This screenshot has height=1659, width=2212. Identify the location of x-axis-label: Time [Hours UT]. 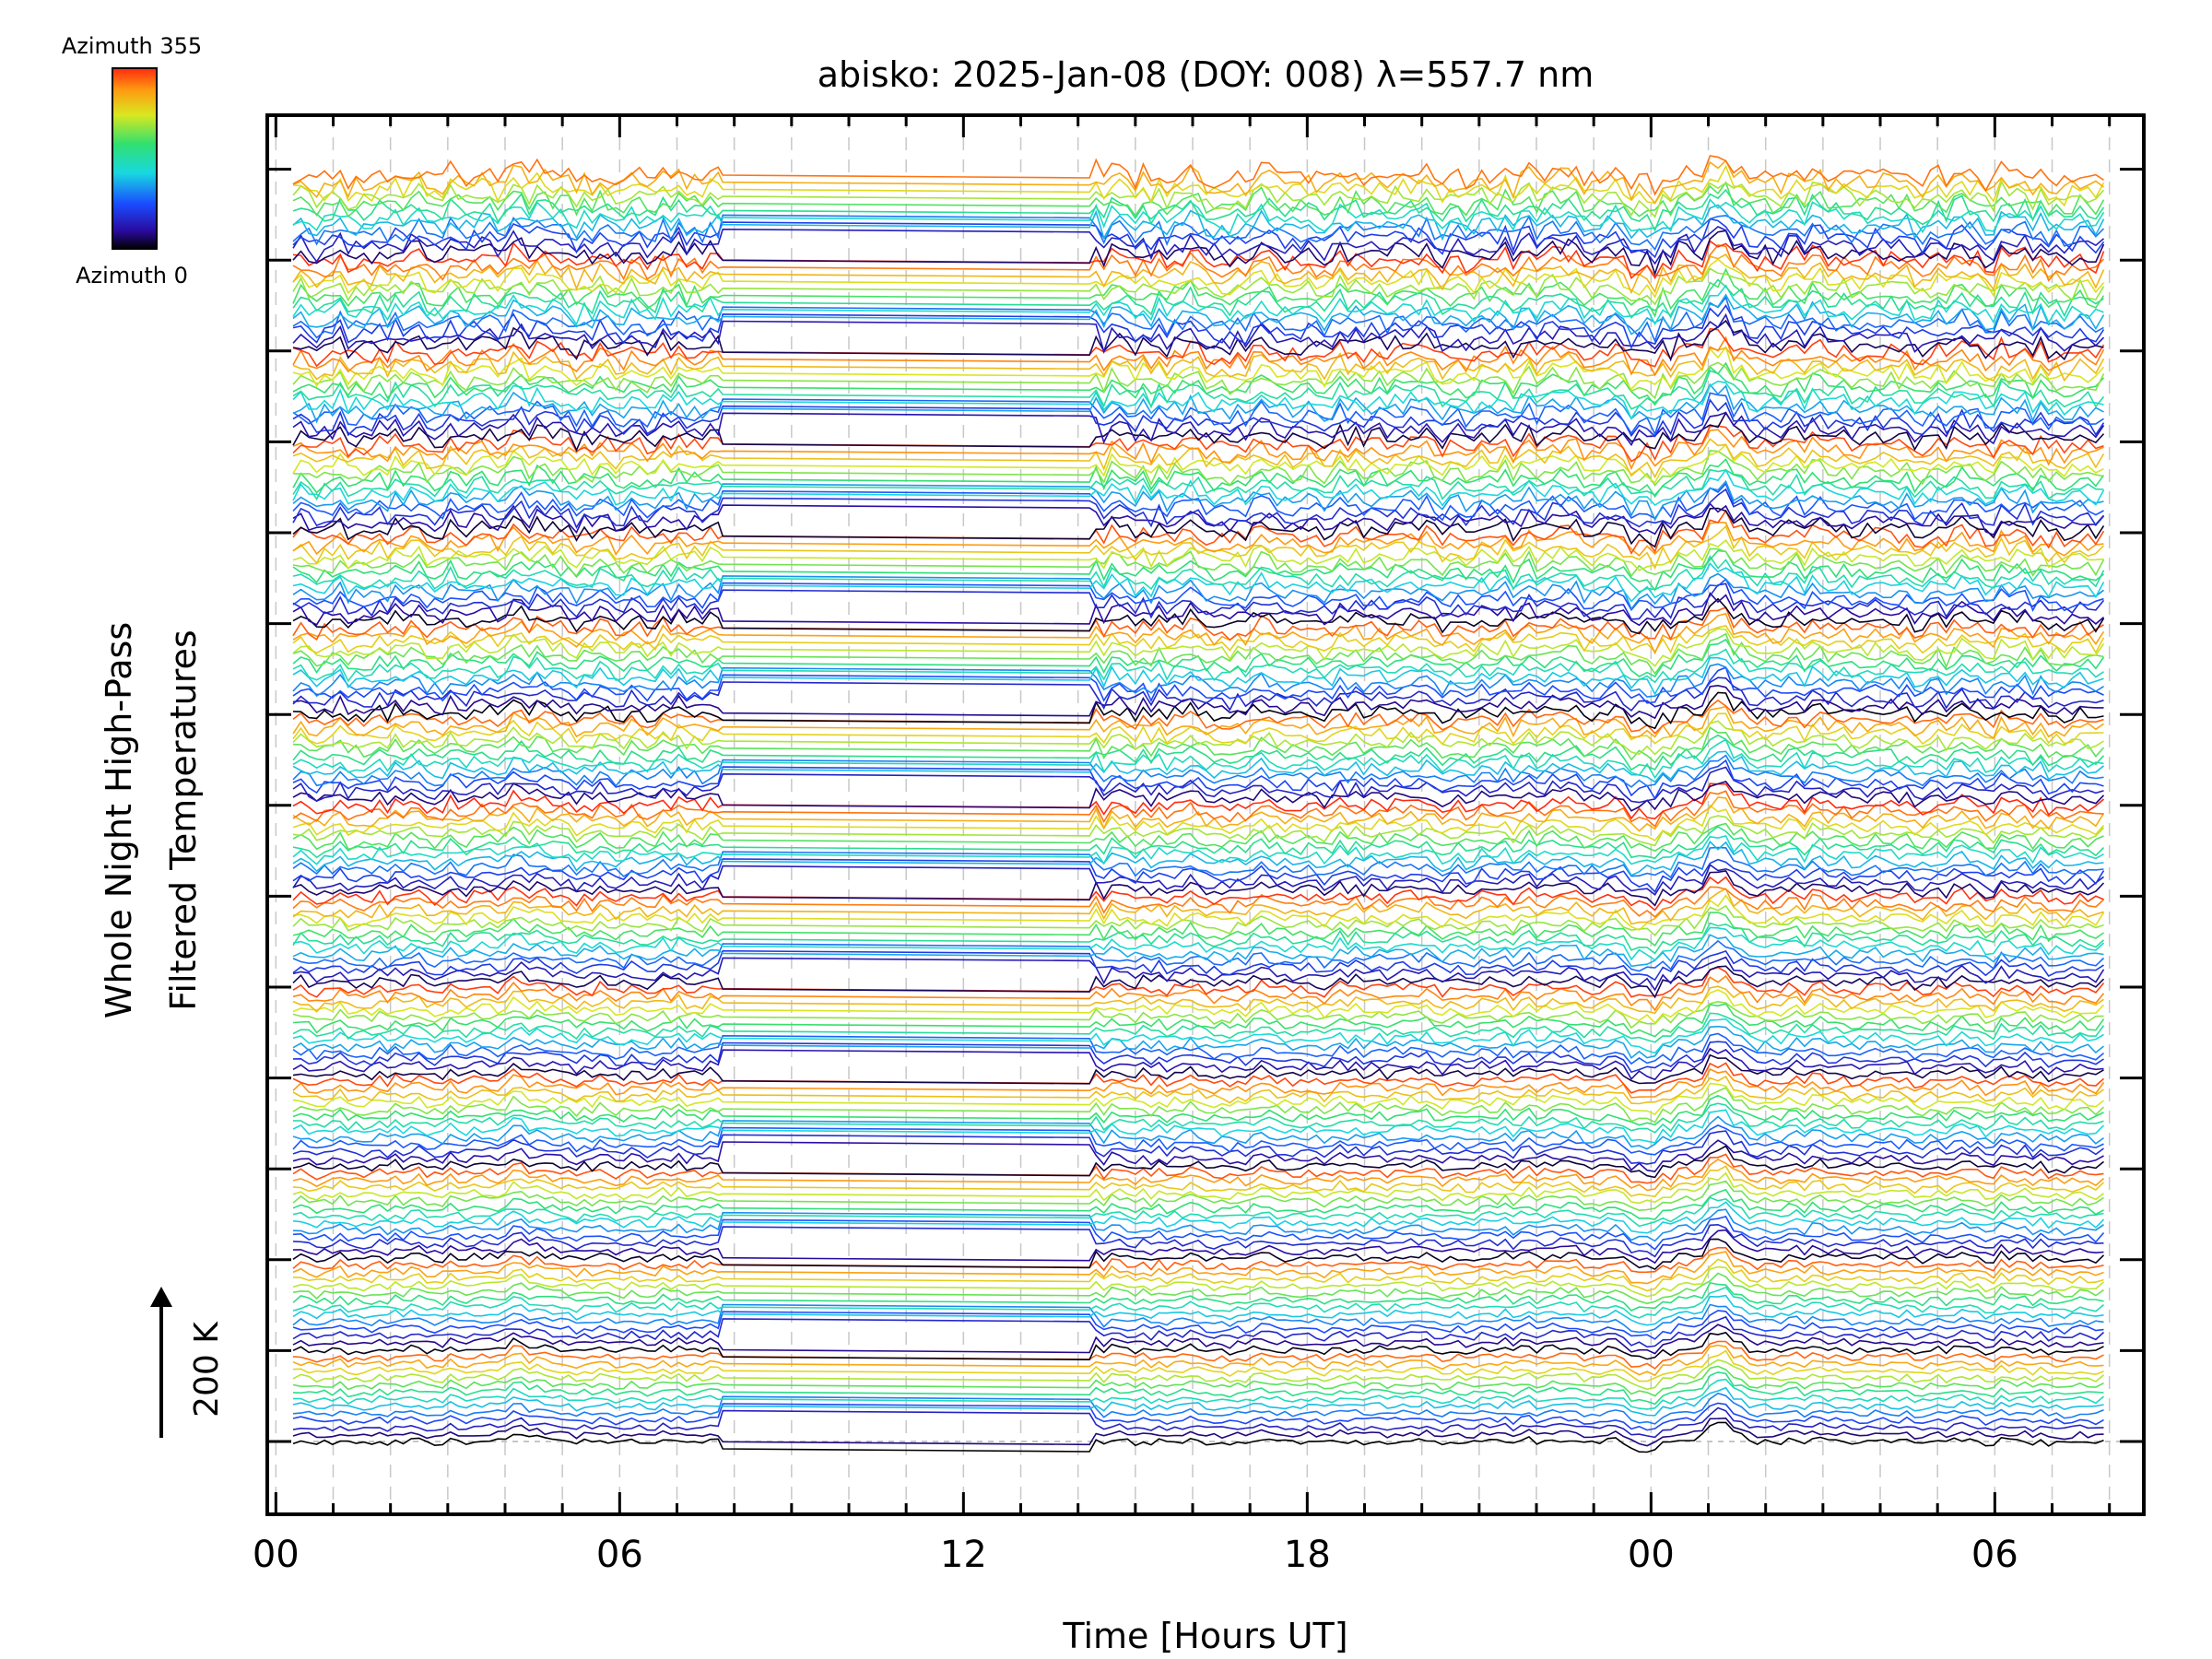
(1204, 1636).